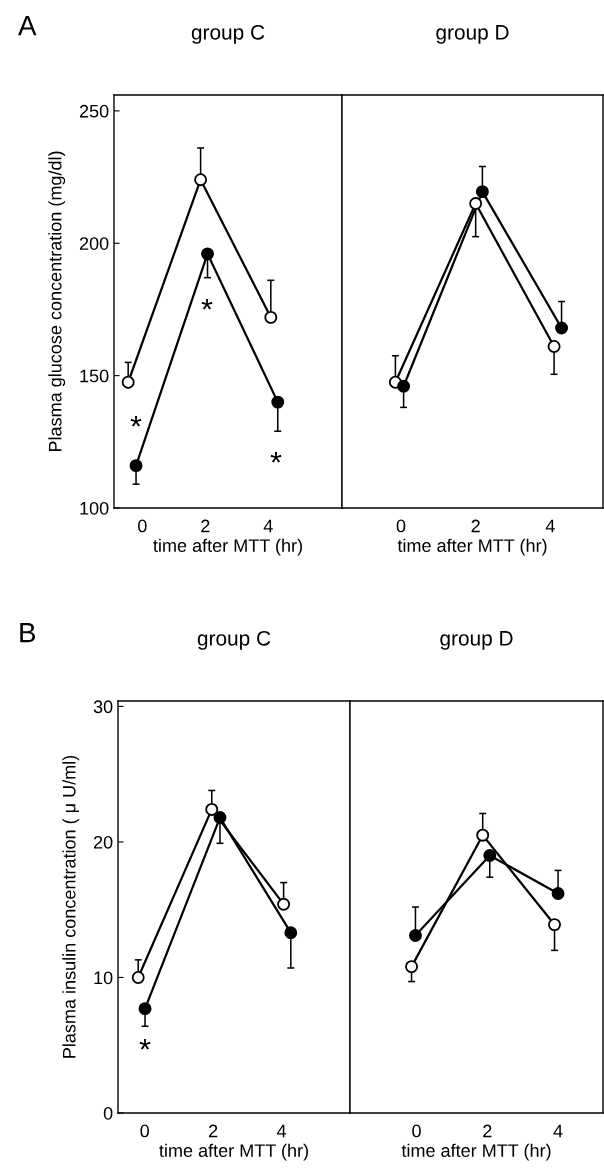 The height and width of the screenshot is (1175, 604). What do you see at coordinates (94, 111) in the screenshot?
I see `y-tick-label: 250` at bounding box center [94, 111].